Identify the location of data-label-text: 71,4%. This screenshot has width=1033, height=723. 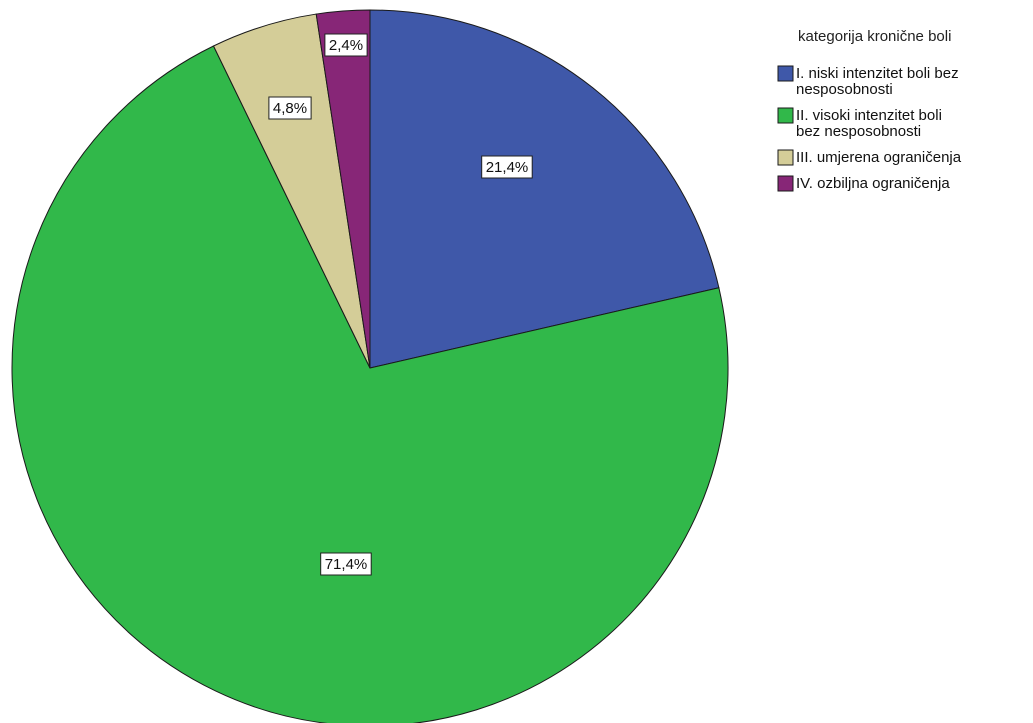
(346, 564).